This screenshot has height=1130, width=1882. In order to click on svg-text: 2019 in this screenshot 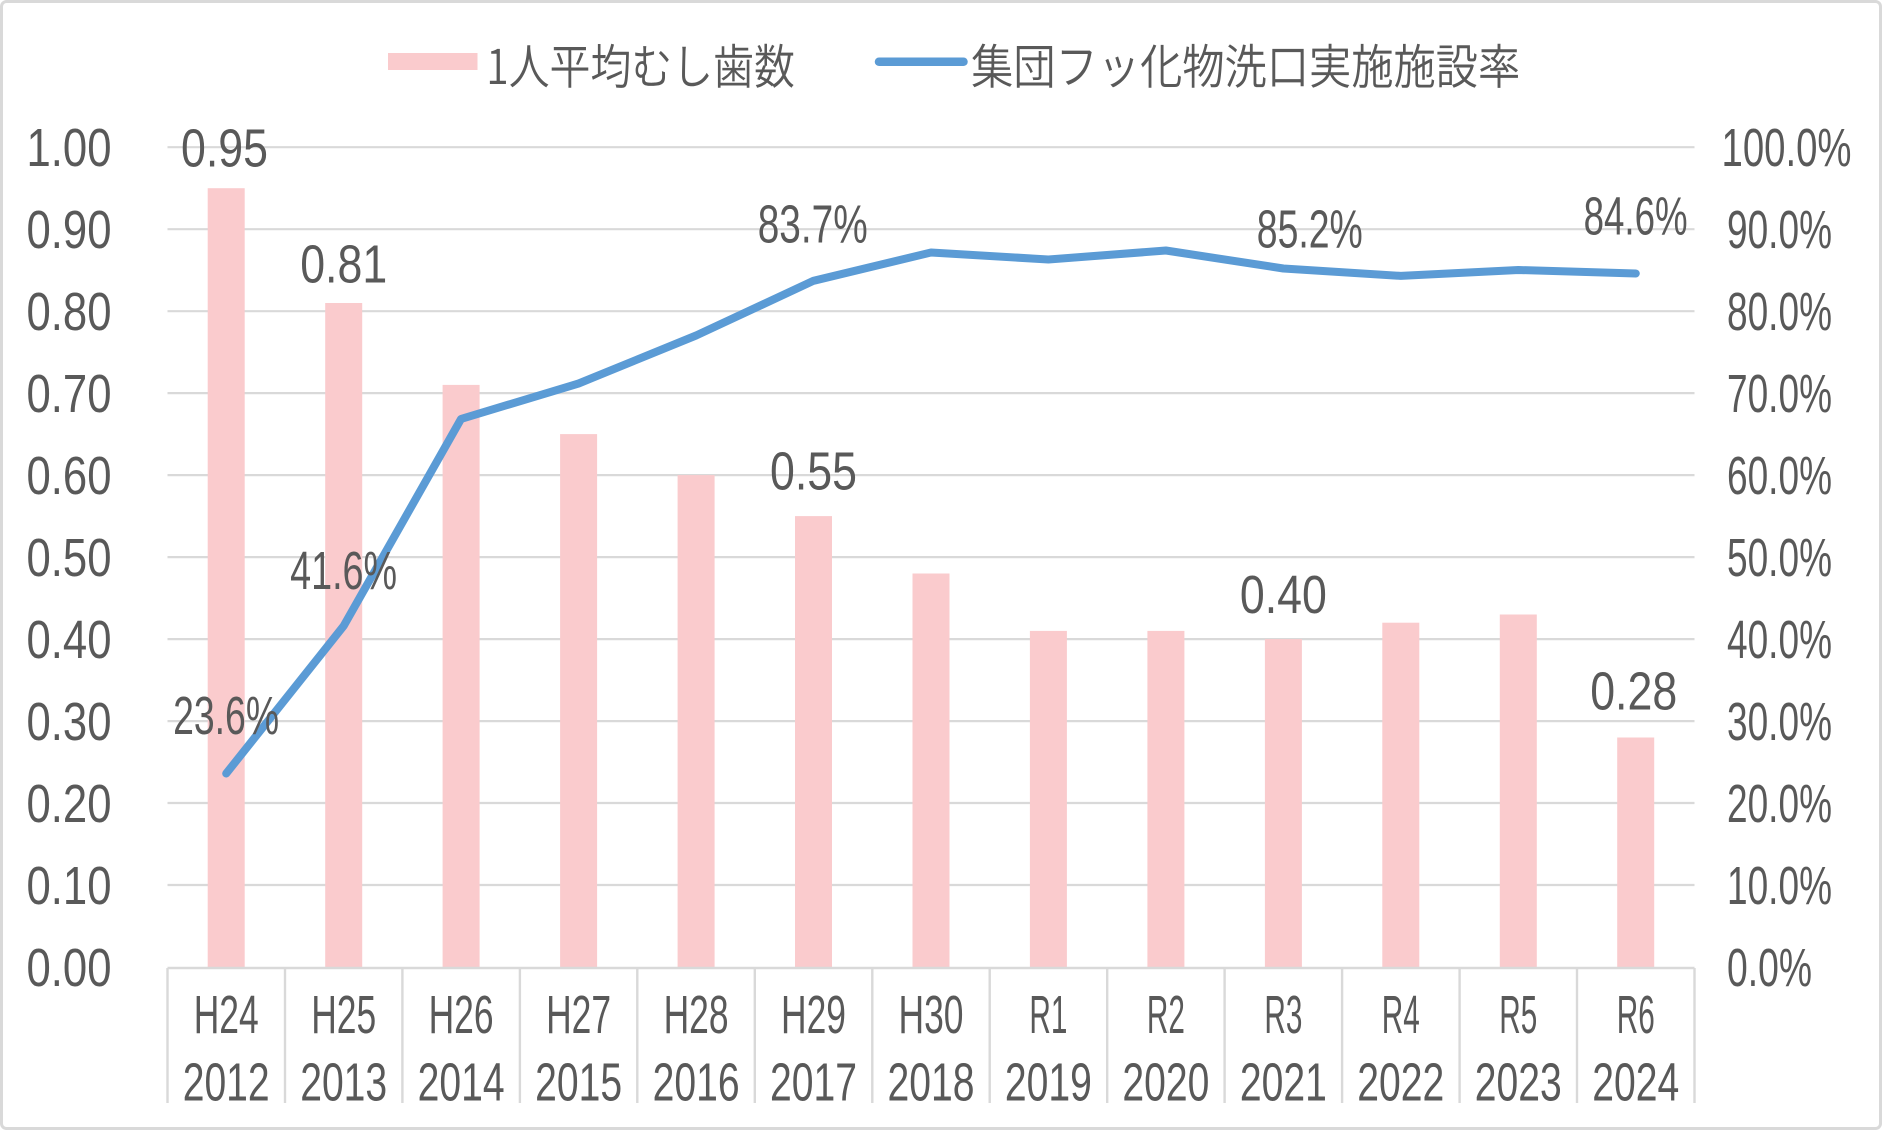, I will do `click(1048, 1083)`.